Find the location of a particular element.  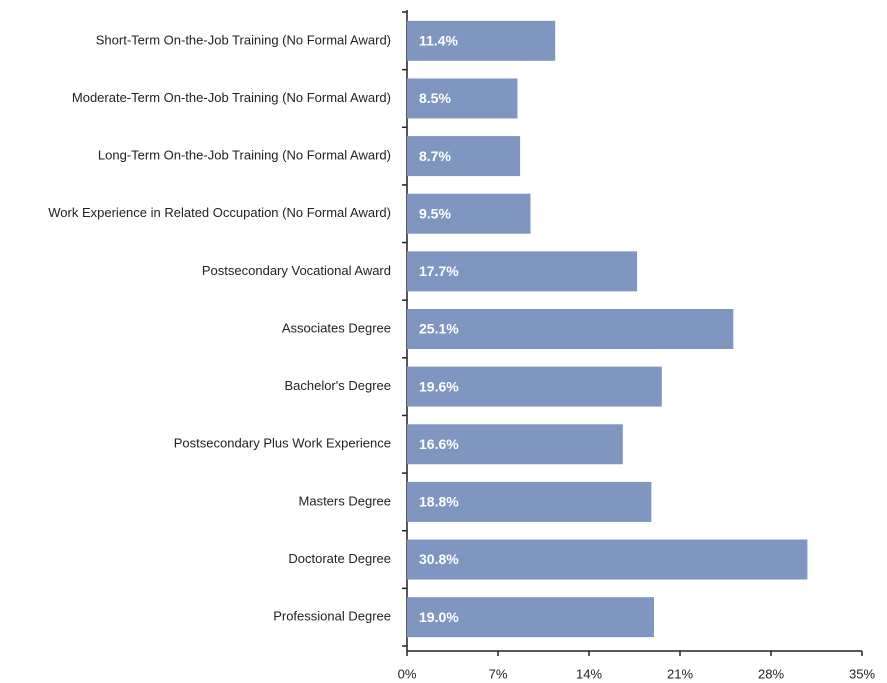

x-tick-label: 7% is located at coordinates (498, 673).